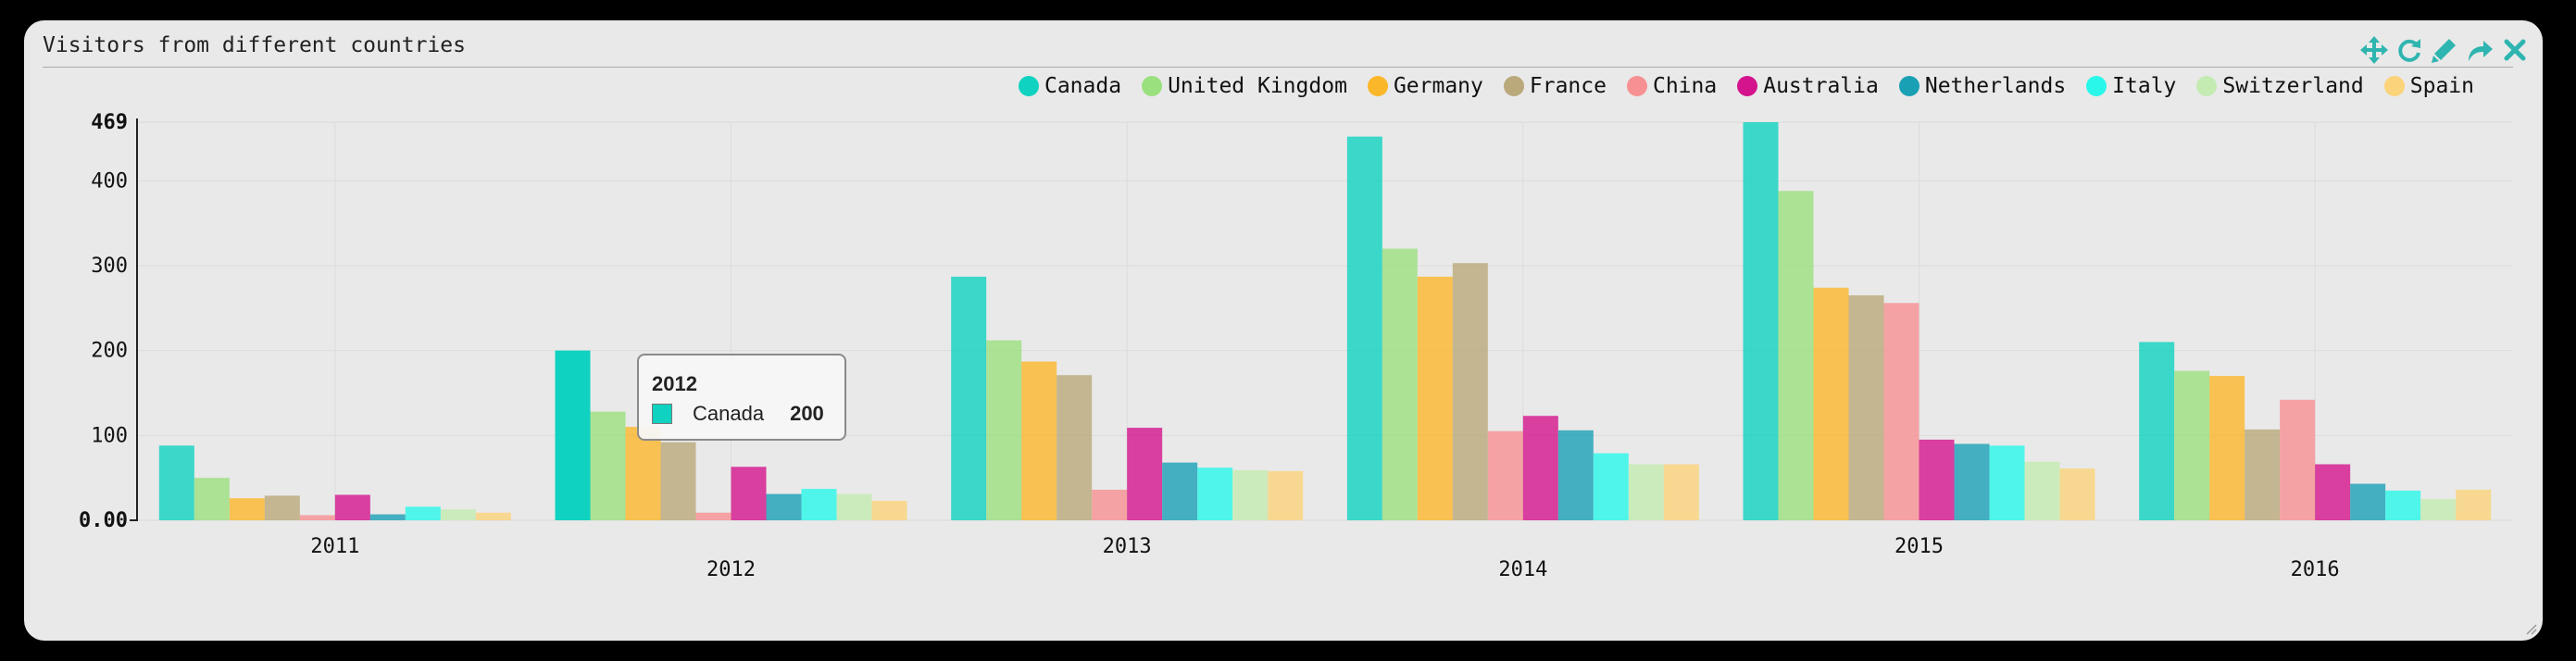 The width and height of the screenshot is (2576, 661). I want to click on y-tick-label: 100, so click(109, 435).